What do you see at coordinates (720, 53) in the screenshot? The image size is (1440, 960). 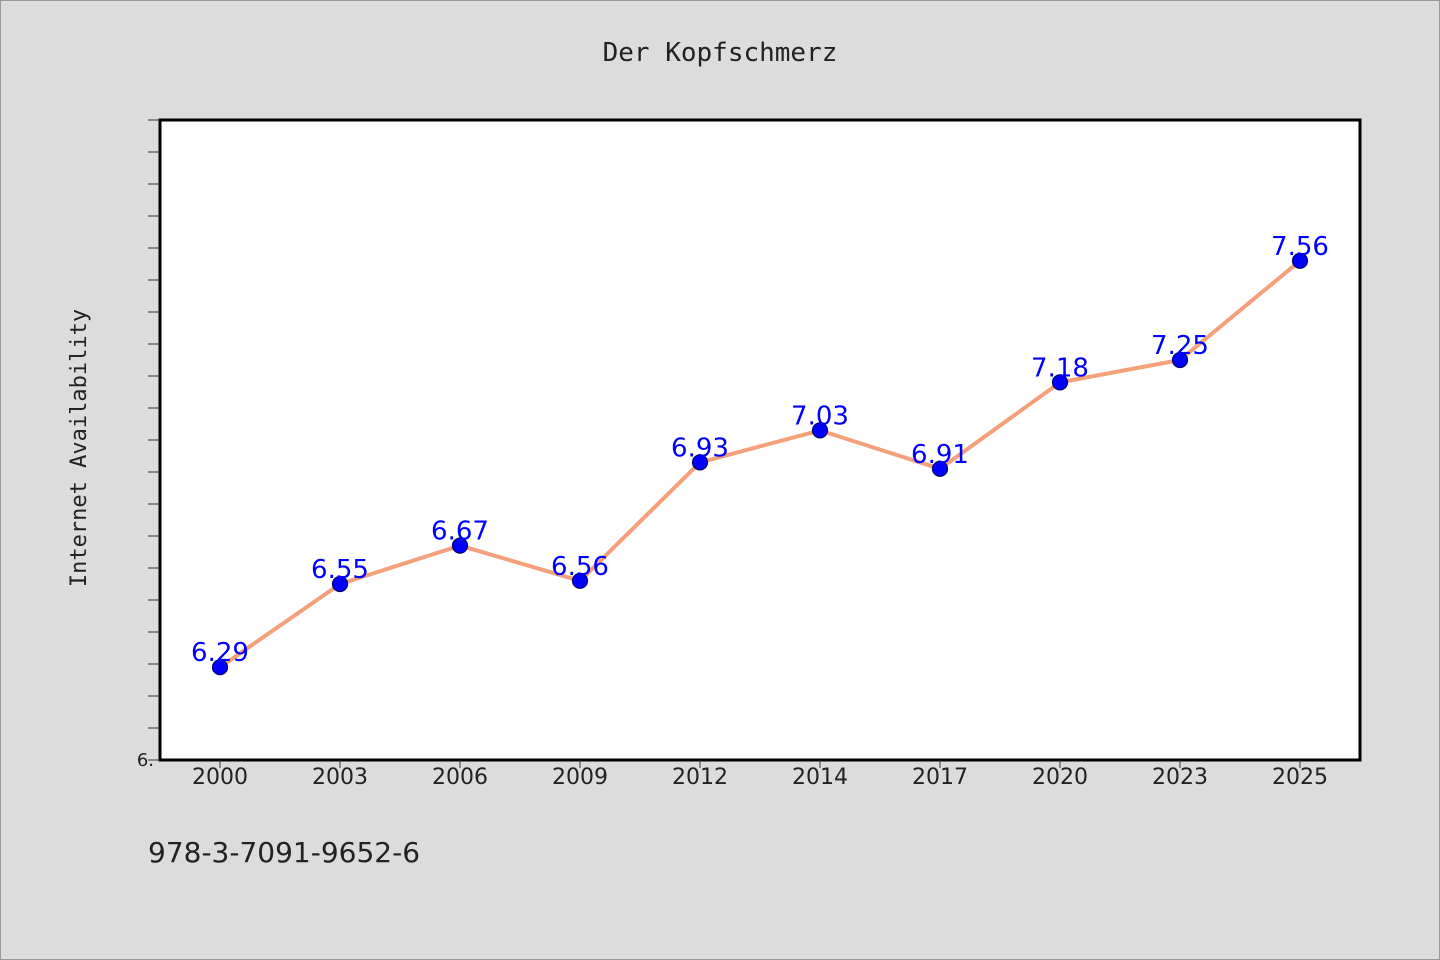 I see `chart-title: Der Kopfschmerz` at bounding box center [720, 53].